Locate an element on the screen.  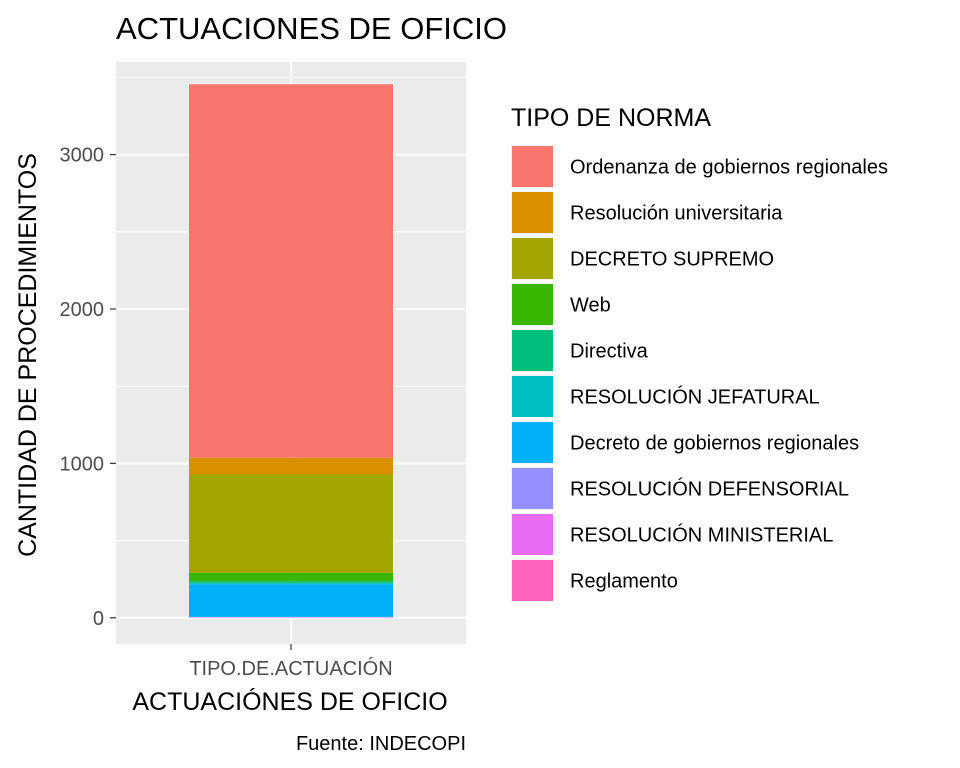
x-axis: TIPO.DE.ACTUACIÓN is located at coordinates (290, 662).